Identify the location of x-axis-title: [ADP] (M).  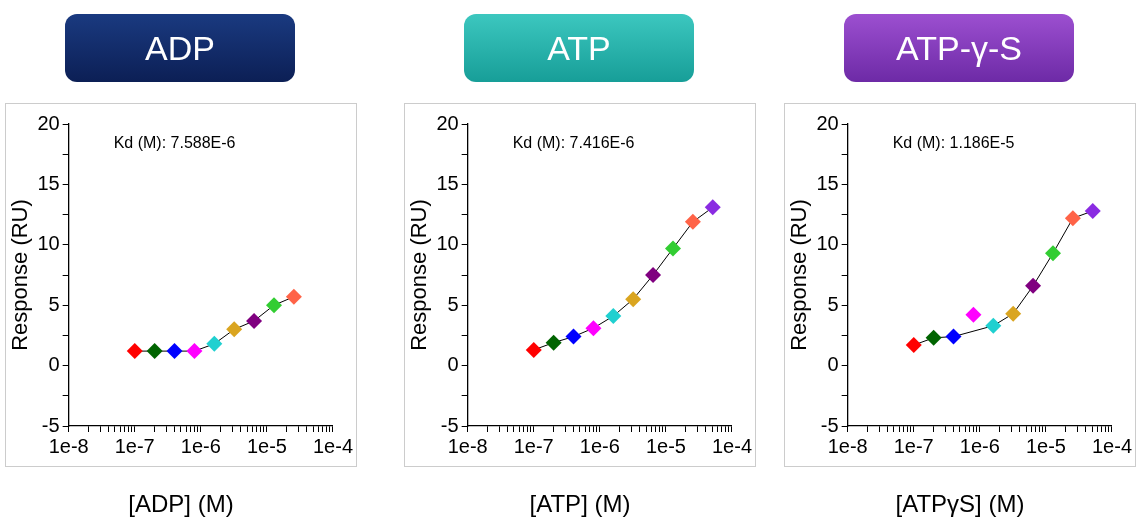
(181, 504).